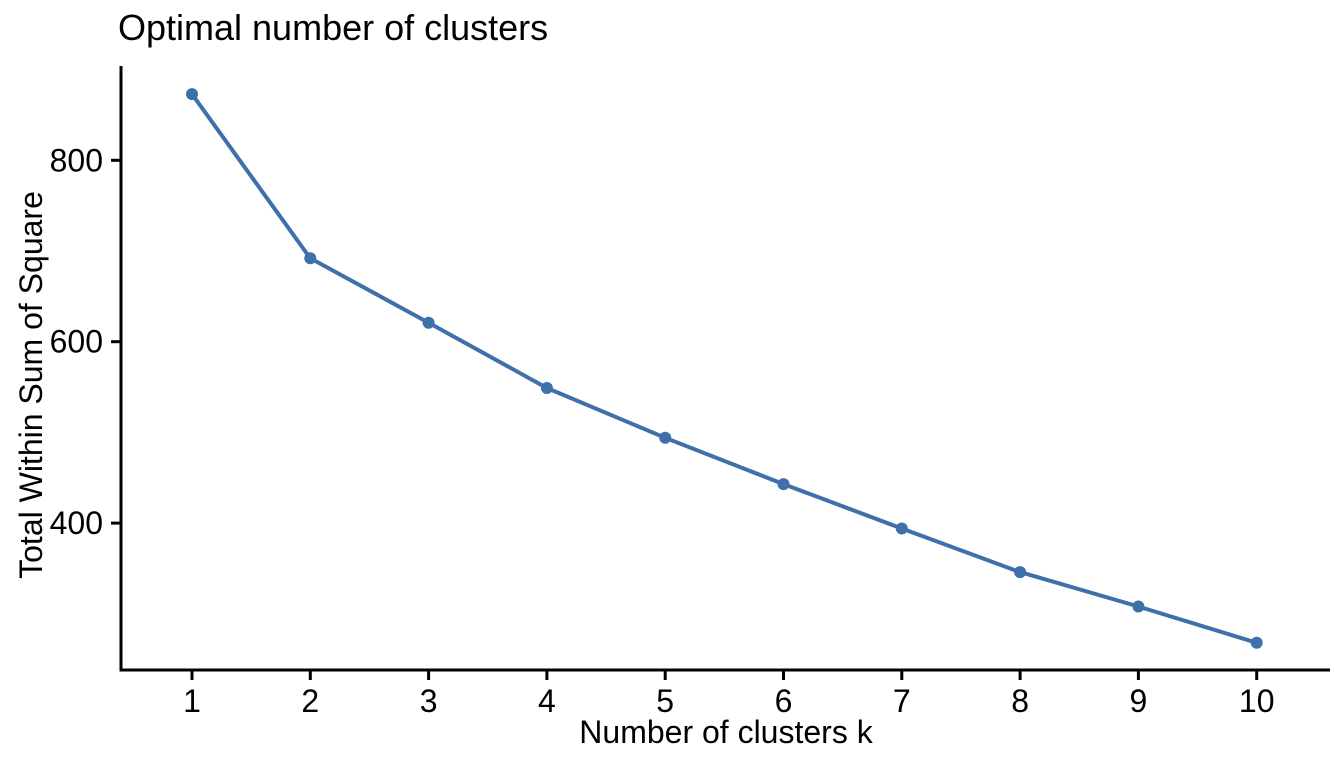 This screenshot has height=768, width=1344. What do you see at coordinates (665, 701) in the screenshot?
I see `x-tick-label: 5` at bounding box center [665, 701].